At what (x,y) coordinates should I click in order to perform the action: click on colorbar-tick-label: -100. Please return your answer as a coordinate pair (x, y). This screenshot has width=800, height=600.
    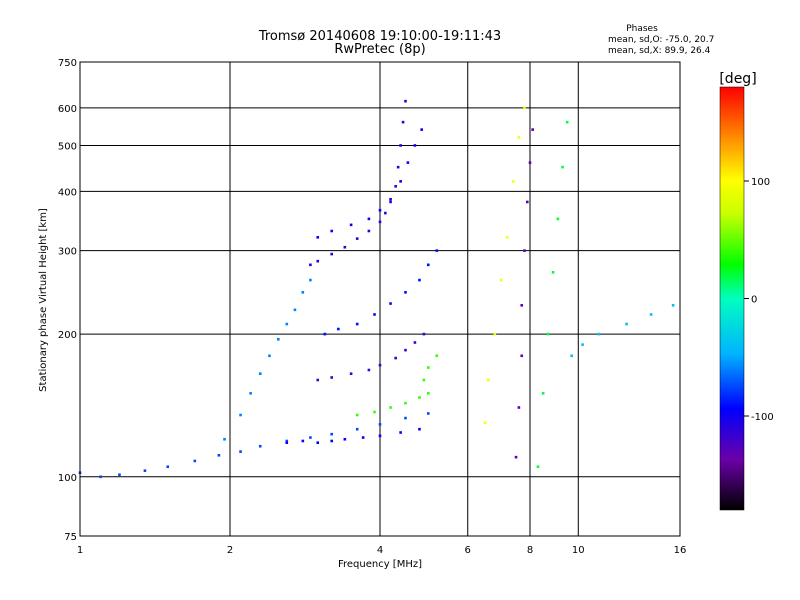
    Looking at the image, I should click on (762, 417).